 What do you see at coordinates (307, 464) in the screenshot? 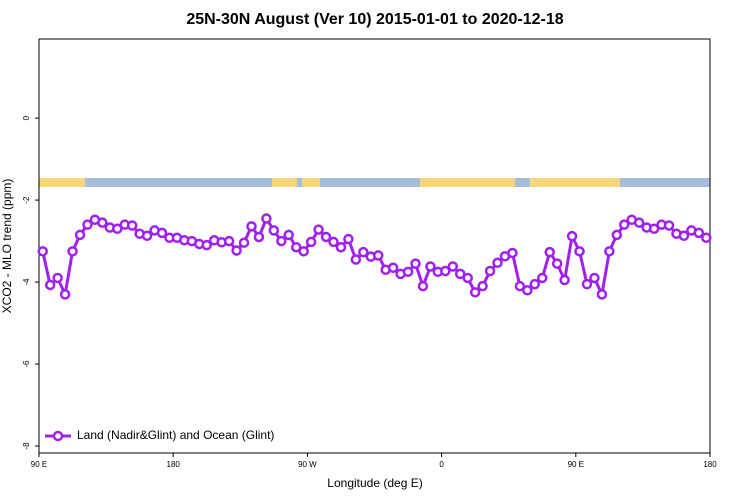
I see `x-tick-label: 90 W` at bounding box center [307, 464].